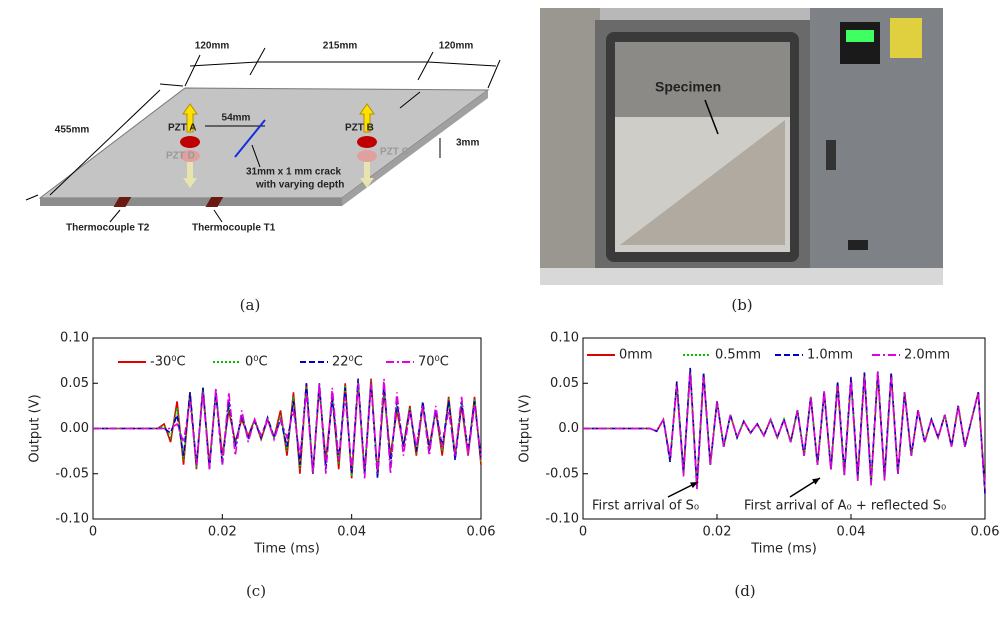 This screenshot has height=625, width=1000. What do you see at coordinates (467, 143) in the screenshot?
I see `dimension: 3mm` at bounding box center [467, 143].